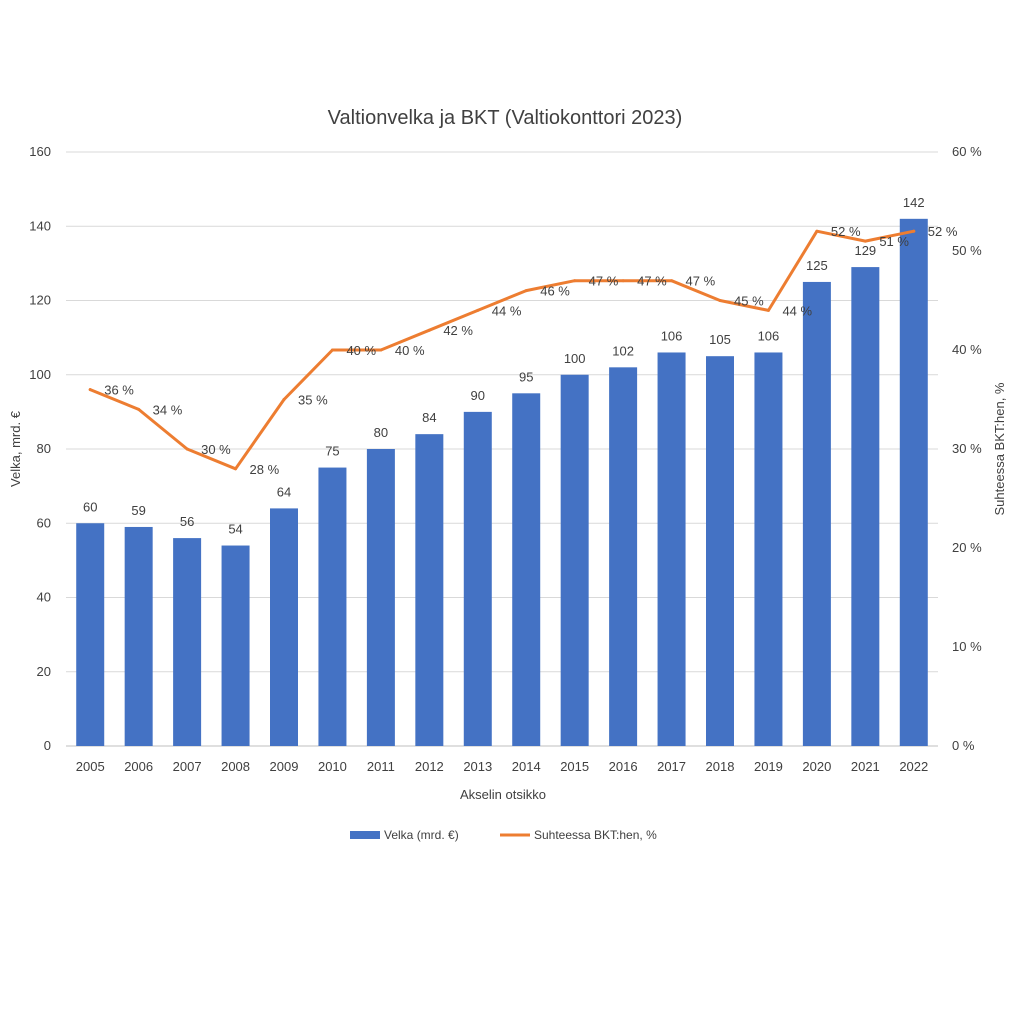 This screenshot has width=1024, height=1024. What do you see at coordinates (816, 766) in the screenshot?
I see `x-tick-label: 2020` at bounding box center [816, 766].